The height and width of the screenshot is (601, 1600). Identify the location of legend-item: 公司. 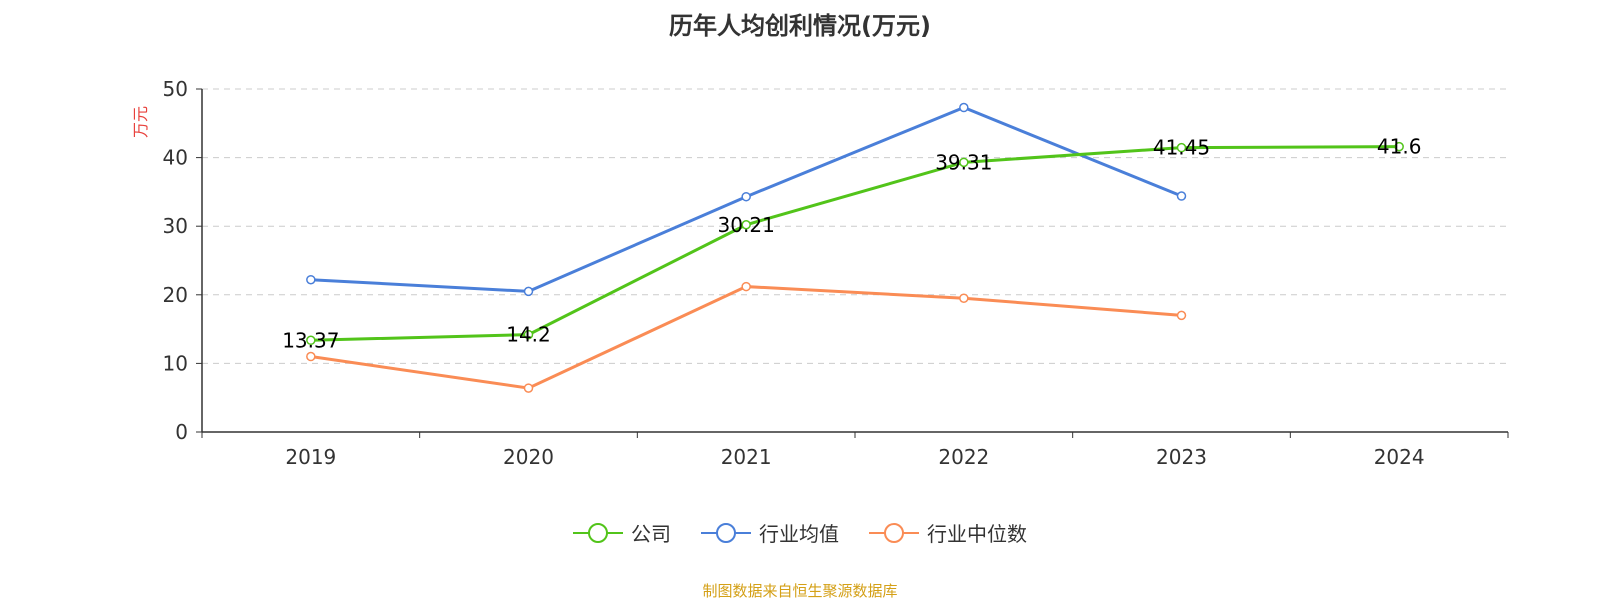
(622, 532).